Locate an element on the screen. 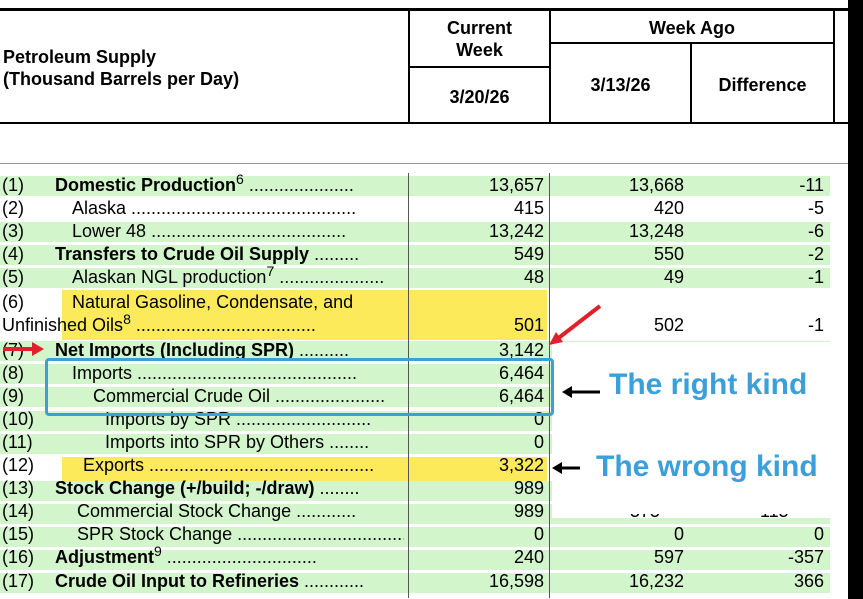  black-arrow-right-kind-icon is located at coordinates (581, 392).